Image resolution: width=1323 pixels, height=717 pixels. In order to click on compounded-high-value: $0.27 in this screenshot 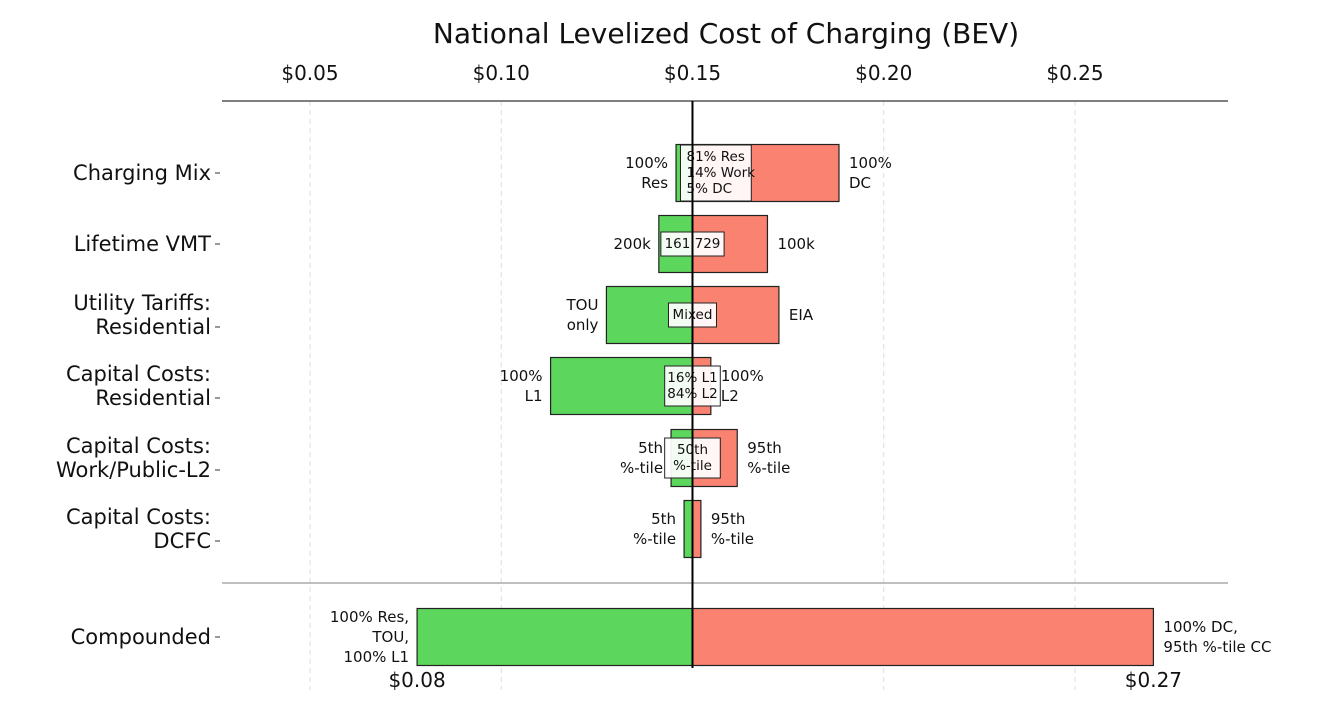, I will do `click(1153, 680)`.